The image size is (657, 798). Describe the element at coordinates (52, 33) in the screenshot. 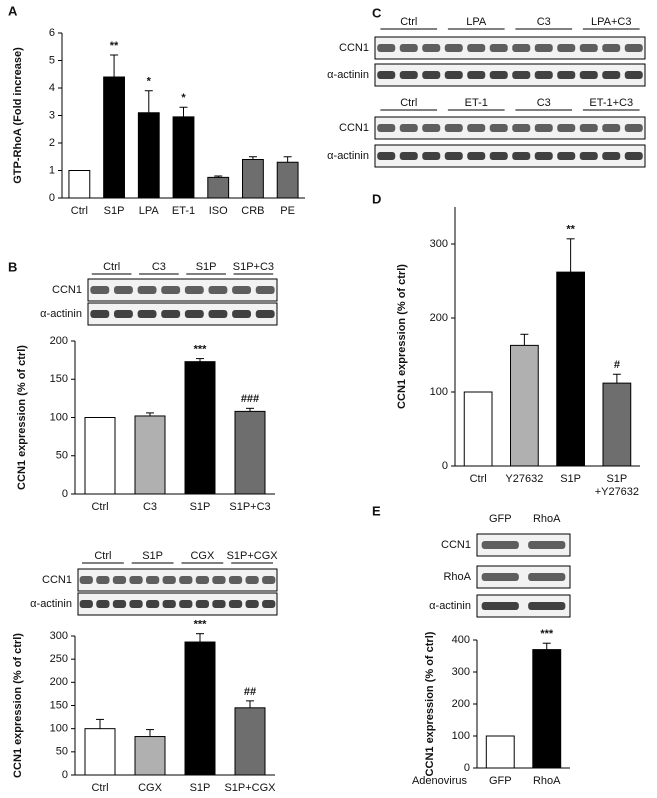

I see `y-tick-label: 6` at that location.